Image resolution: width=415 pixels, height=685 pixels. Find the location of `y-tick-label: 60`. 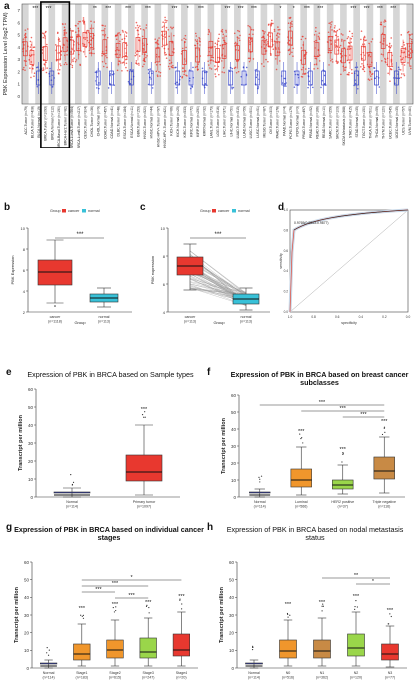

y-tick-label: 60 is located at coordinates (234, 395).